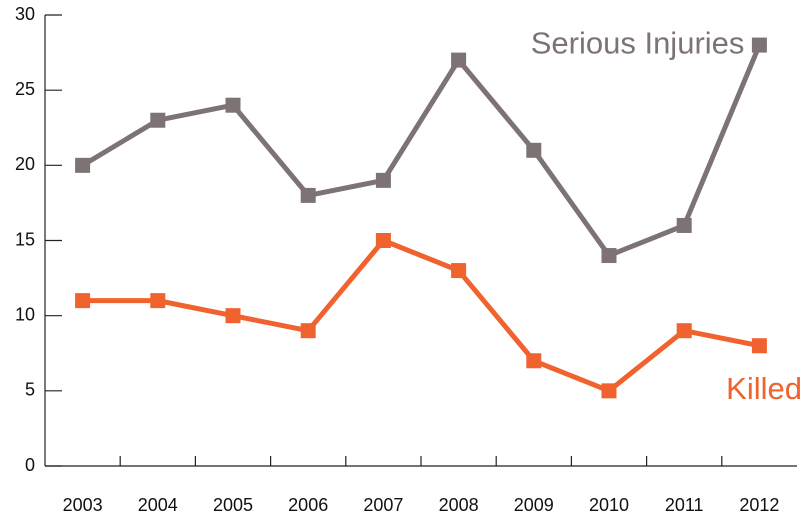  What do you see at coordinates (25, 314) in the screenshot?
I see `y-tick-label: 10` at bounding box center [25, 314].